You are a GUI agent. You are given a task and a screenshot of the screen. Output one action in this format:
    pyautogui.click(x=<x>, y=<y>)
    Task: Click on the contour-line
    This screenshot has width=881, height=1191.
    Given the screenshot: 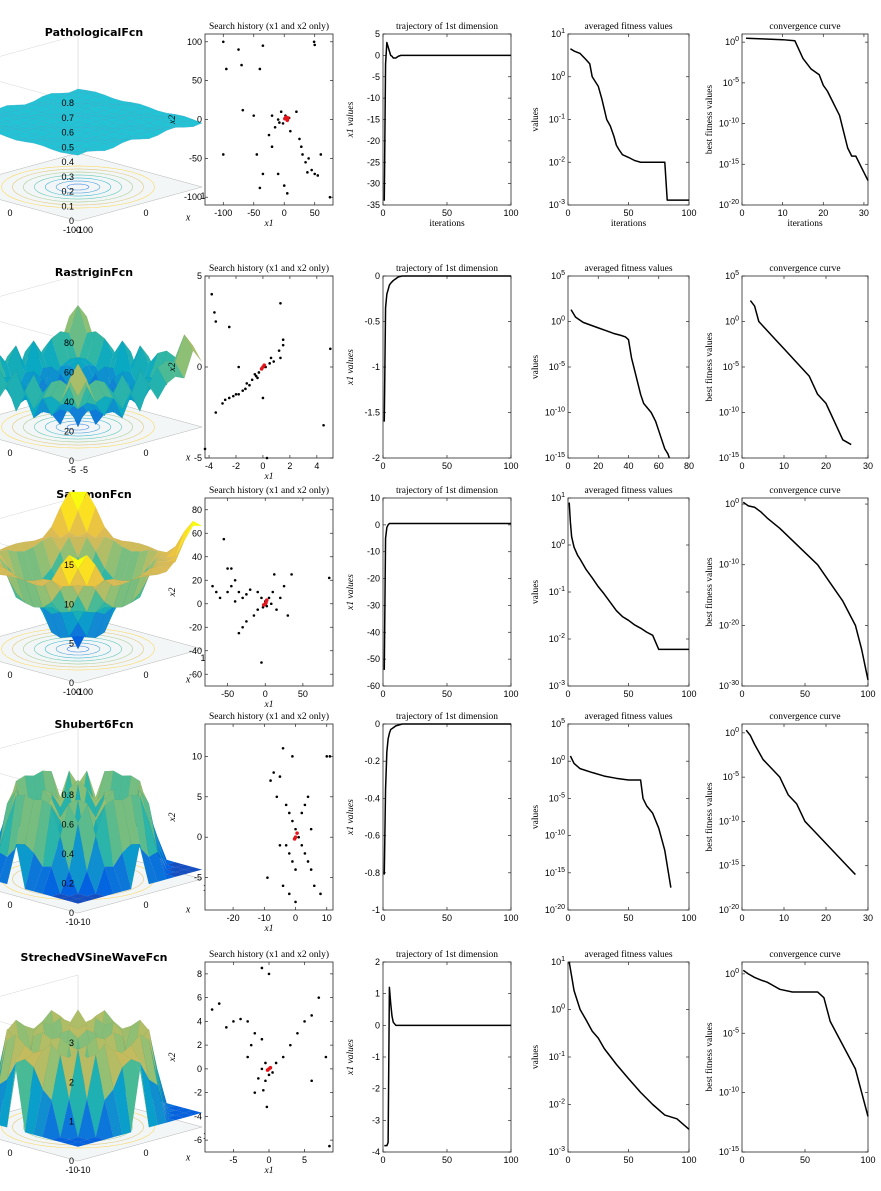 What is the action you would take?
    pyautogui.click(x=78, y=427)
    